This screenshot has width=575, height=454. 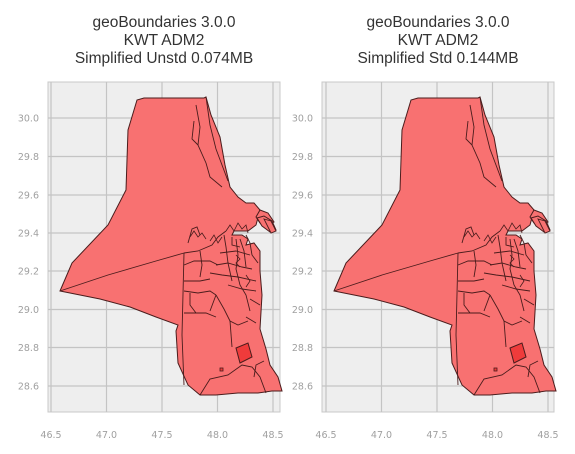 I want to click on left-x-tick-0: 46.5, so click(x=50, y=435).